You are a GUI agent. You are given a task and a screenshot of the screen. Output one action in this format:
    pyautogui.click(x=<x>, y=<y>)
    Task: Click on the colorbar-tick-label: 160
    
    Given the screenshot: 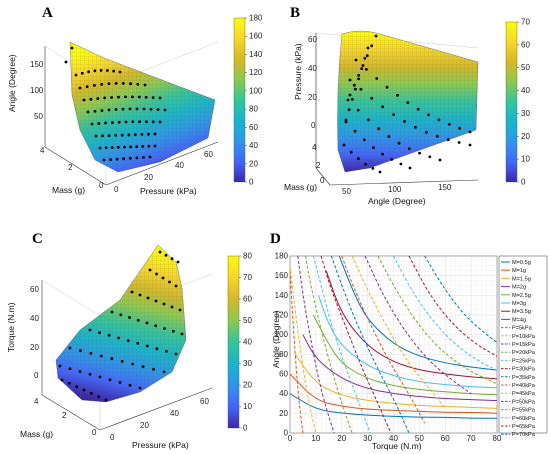 What is the action you would take?
    pyautogui.click(x=256, y=36)
    